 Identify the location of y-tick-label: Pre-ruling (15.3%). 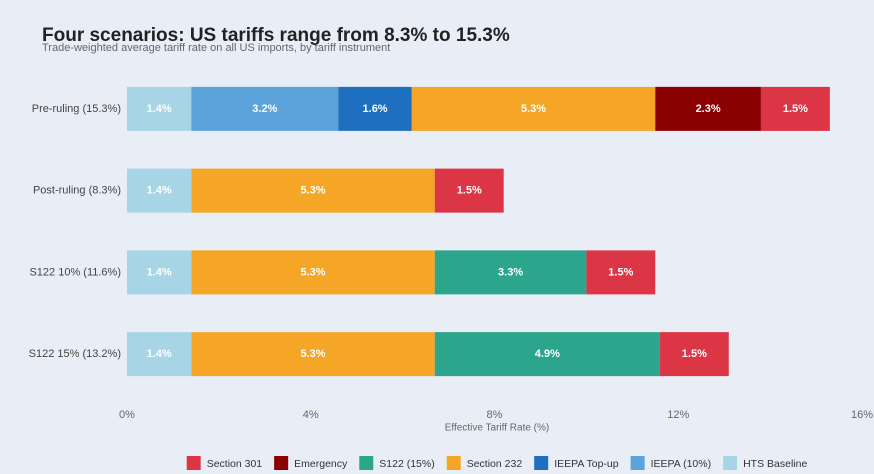
(76, 109).